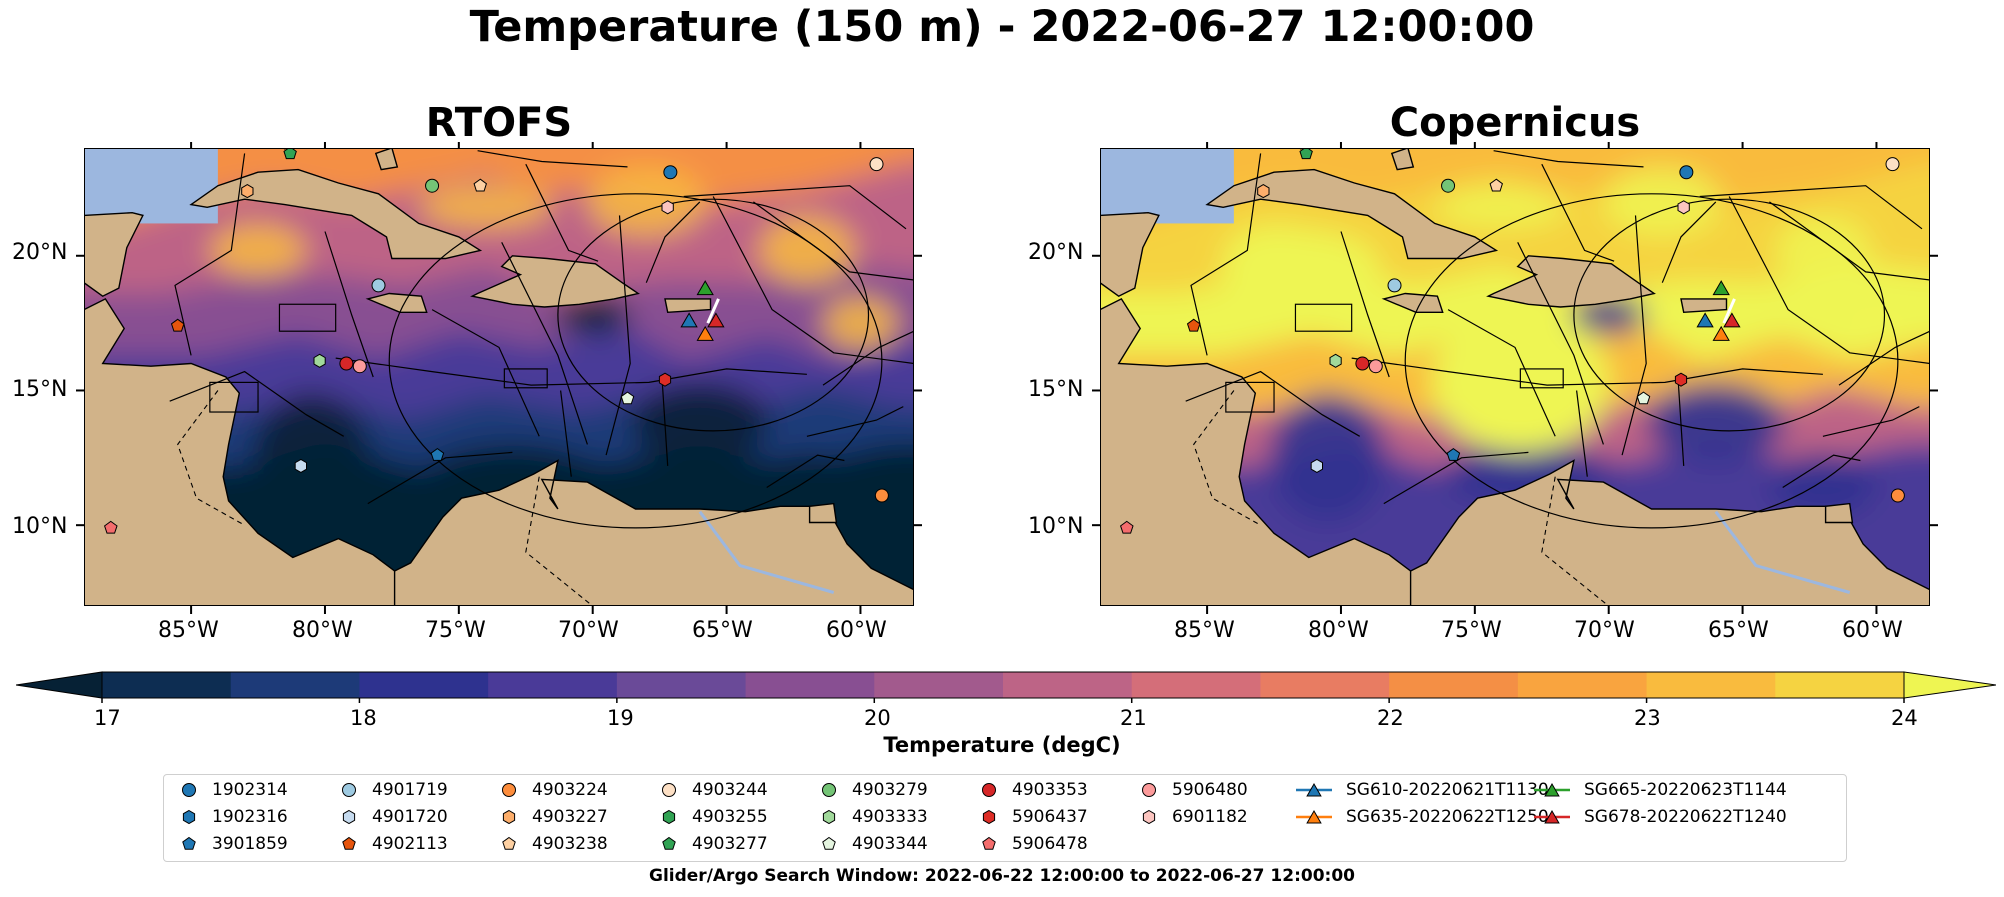  I want to click on legend-argo-entry: 4903353, so click(1033, 790).